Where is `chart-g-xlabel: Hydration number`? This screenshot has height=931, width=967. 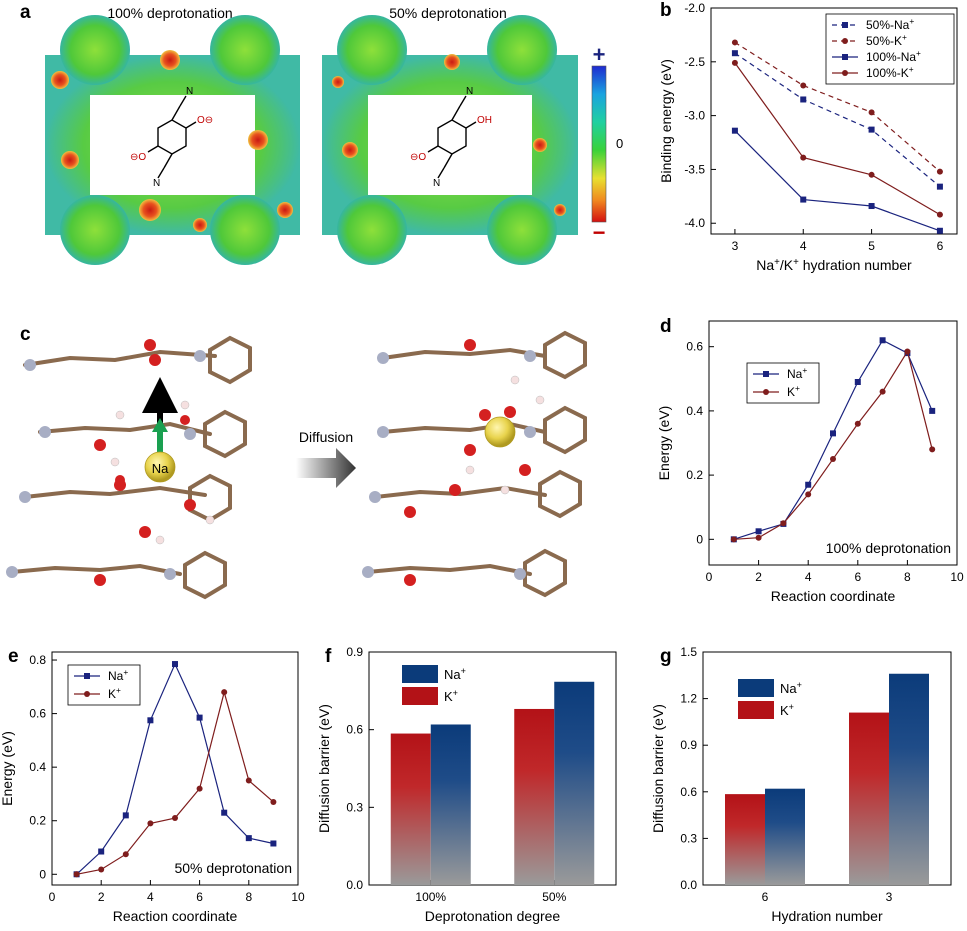 chart-g-xlabel: Hydration number is located at coordinates (827, 916).